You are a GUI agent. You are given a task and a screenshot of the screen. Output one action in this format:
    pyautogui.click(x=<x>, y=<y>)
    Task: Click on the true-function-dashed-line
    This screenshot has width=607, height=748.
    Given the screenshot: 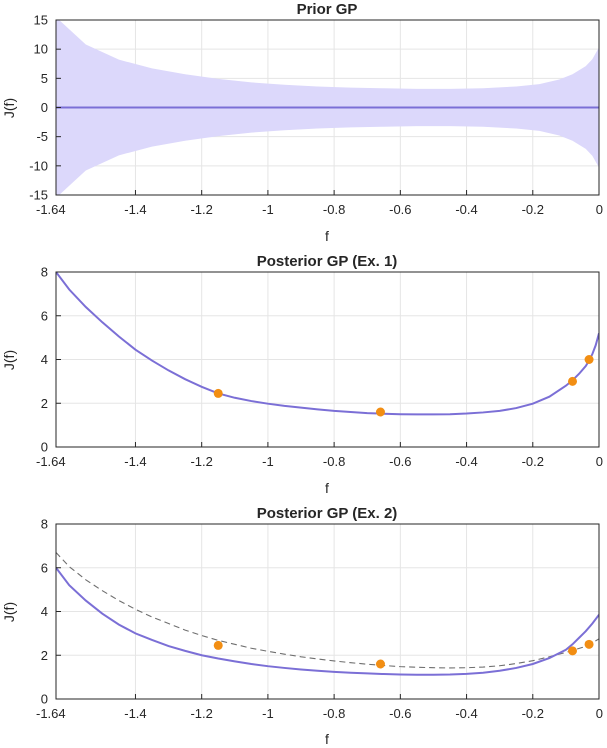 What is the action you would take?
    pyautogui.click(x=327, y=610)
    